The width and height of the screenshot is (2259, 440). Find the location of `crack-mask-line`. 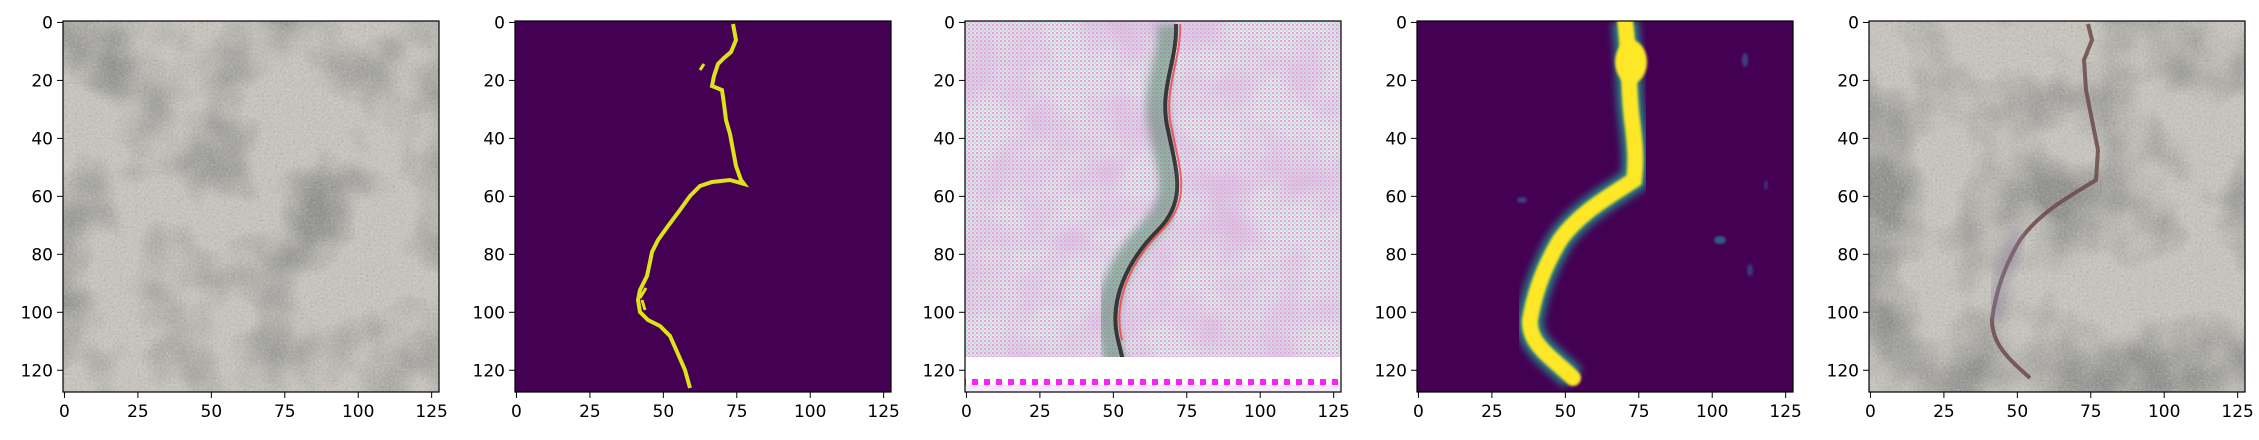

crack-mask-line is located at coordinates (692, 206).